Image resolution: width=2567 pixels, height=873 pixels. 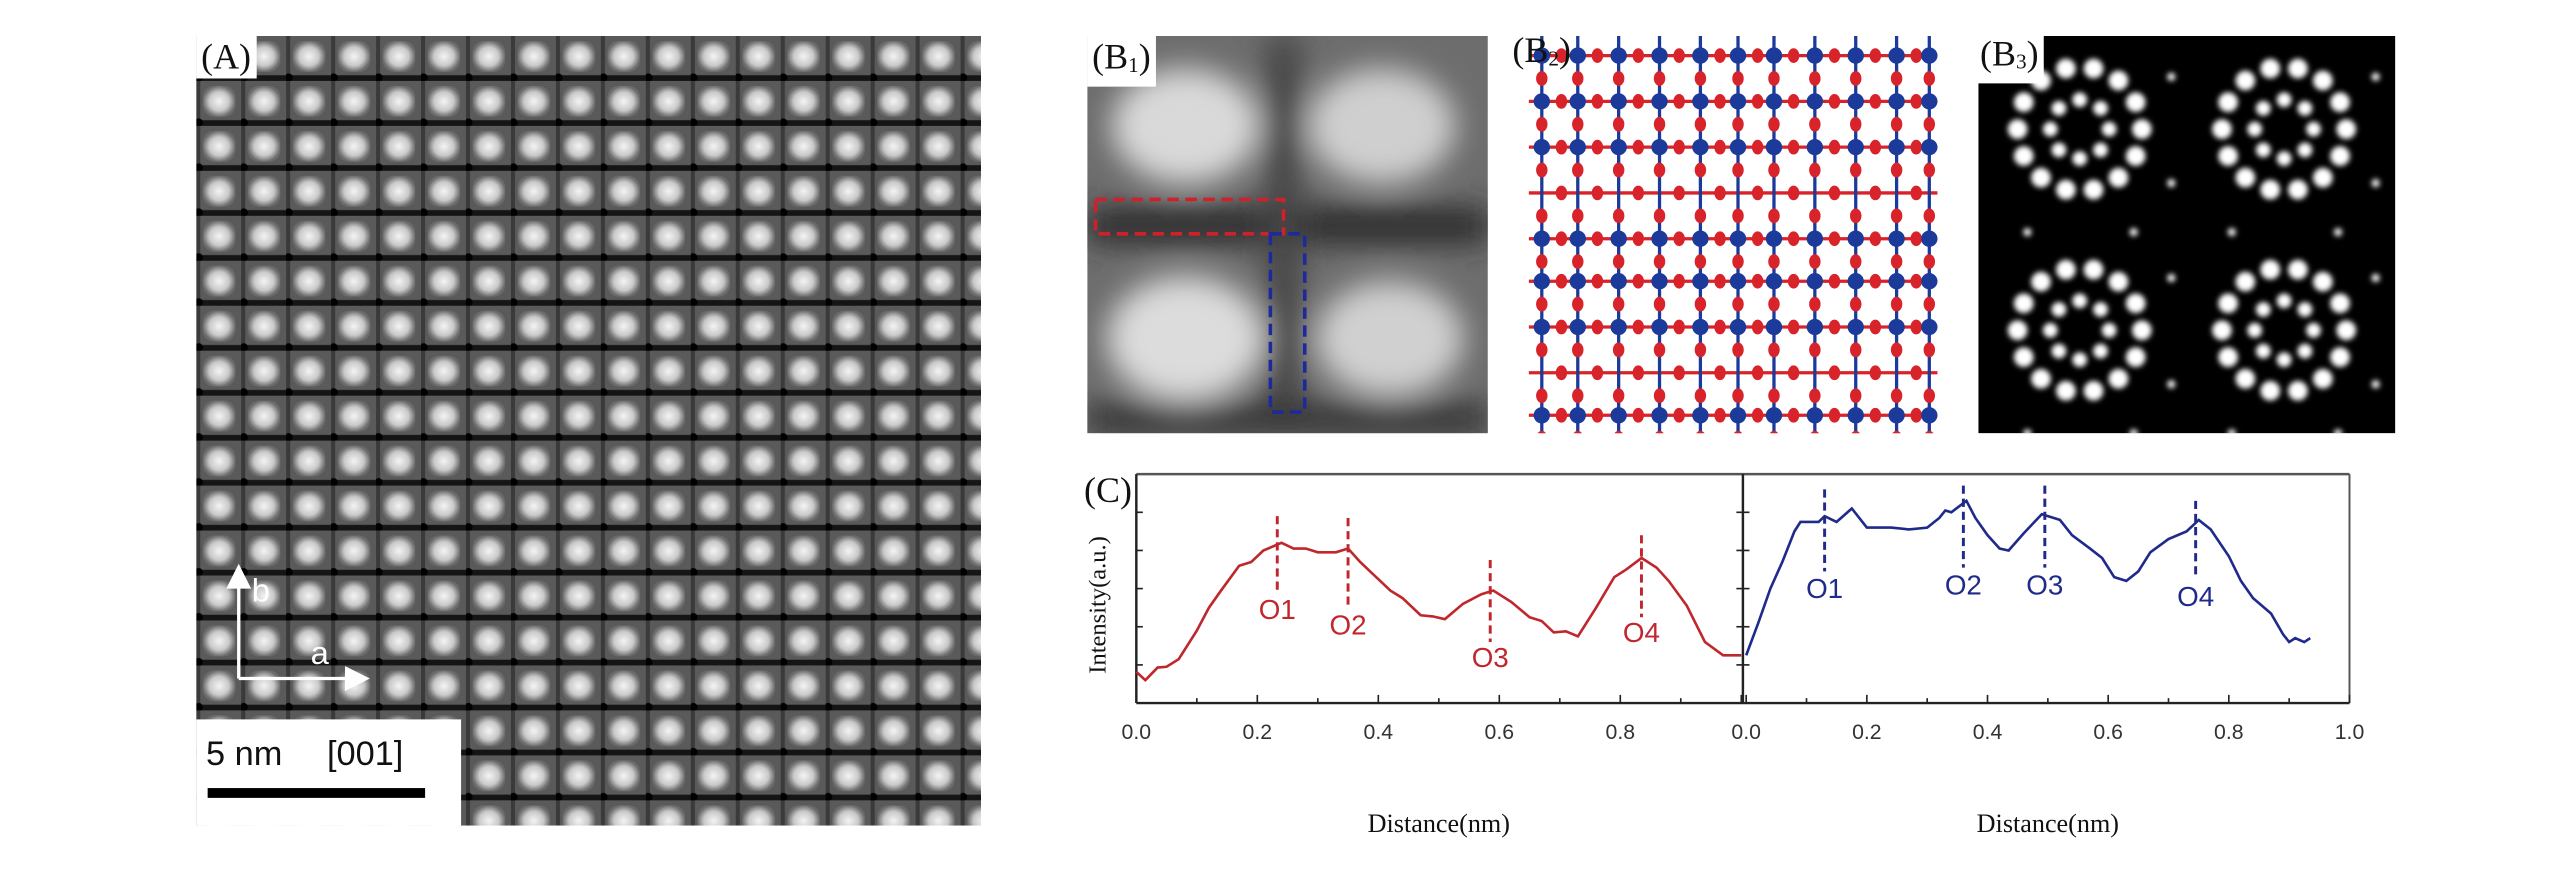 What do you see at coordinates (2350, 732) in the screenshot?
I see `x-tick-label: 1.0` at bounding box center [2350, 732].